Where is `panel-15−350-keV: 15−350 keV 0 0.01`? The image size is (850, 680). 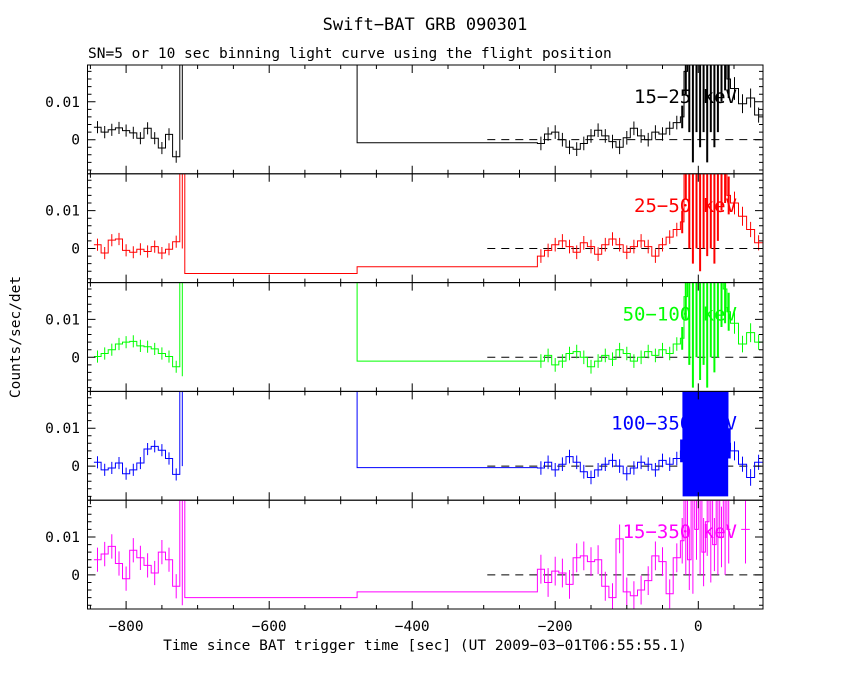 panel-15−350-keV: 15−350 keV 0 0.01 is located at coordinates (404, 554).